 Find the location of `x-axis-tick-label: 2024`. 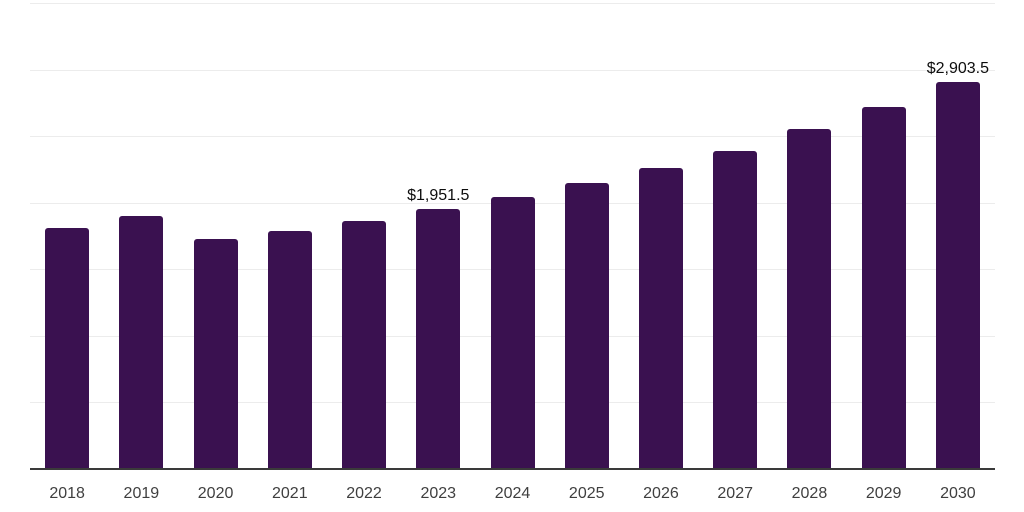

x-axis-tick-label: 2024 is located at coordinates (512, 493).